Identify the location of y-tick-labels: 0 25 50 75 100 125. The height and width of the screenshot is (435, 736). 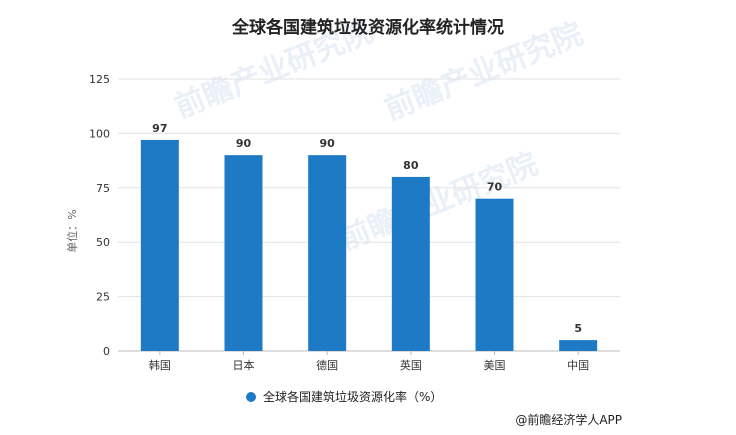
(99, 215).